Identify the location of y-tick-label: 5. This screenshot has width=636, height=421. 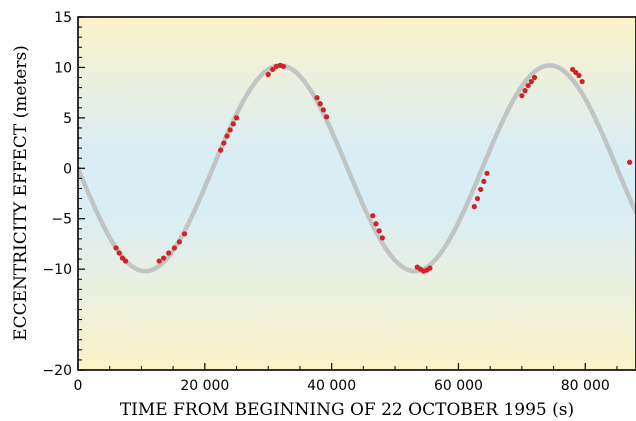
(67, 119).